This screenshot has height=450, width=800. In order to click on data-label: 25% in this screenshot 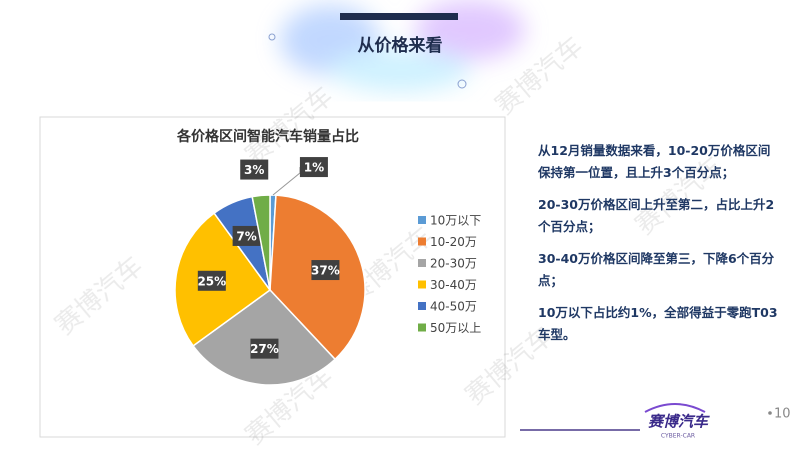, I will do `click(211, 281)`.